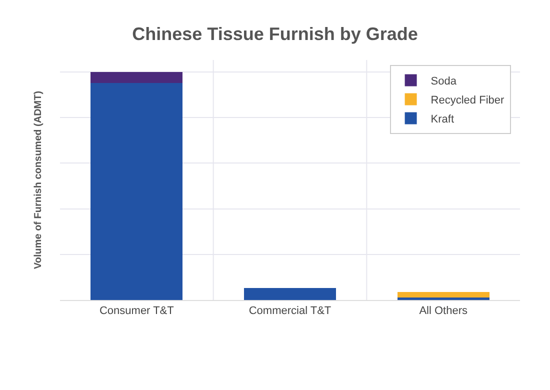 The width and height of the screenshot is (550, 390). I want to click on x-tick-label: Commercial T&T, so click(290, 311).